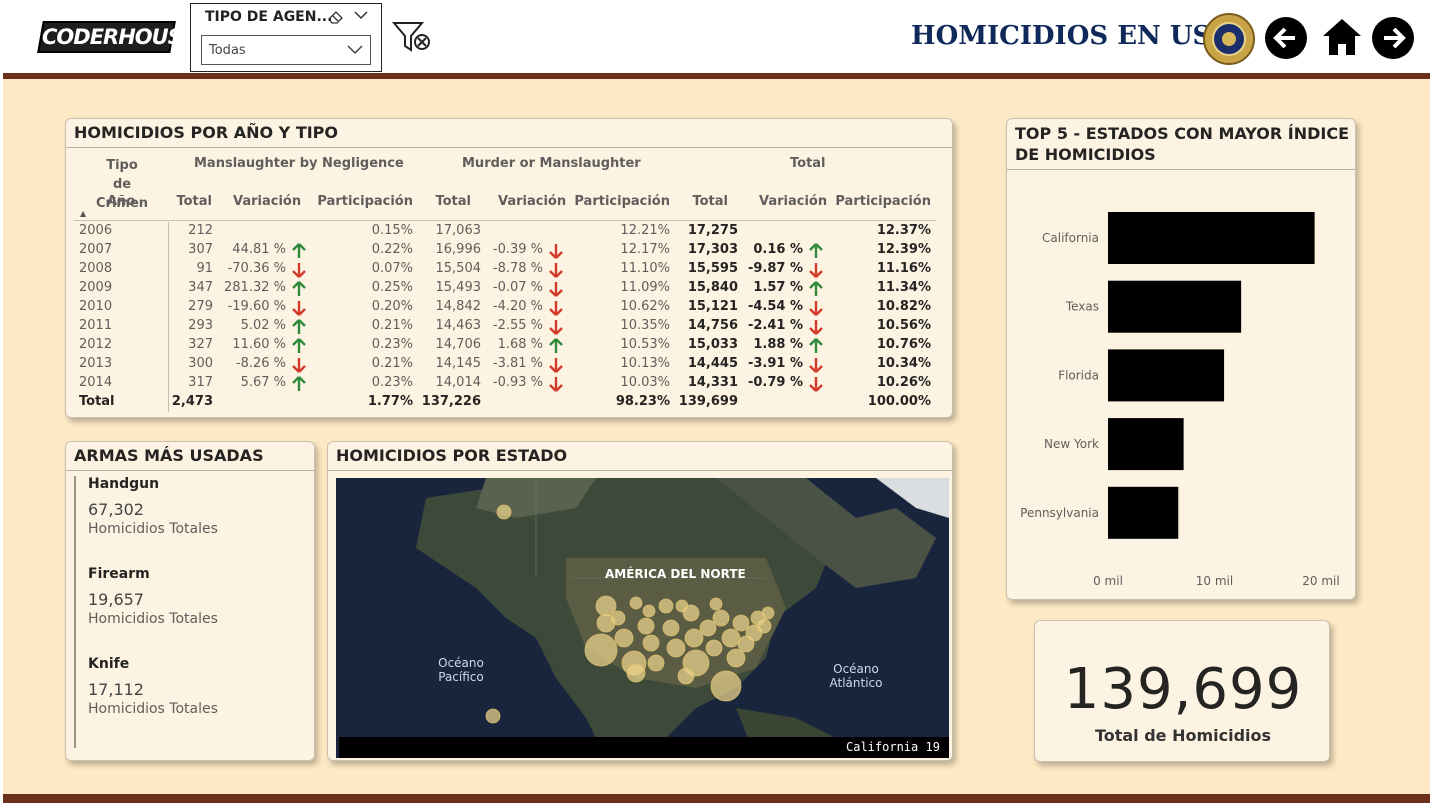  I want to click on weapon-item-handgun: Handgun 67,302 Homicidios Totales, so click(189, 522).